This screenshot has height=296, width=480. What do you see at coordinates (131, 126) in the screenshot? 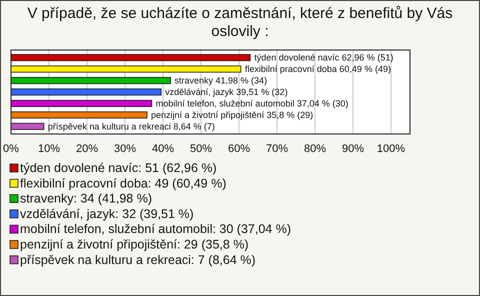
I see `data-label: příspěvek na kulturu a rekreaci 8,64 % (7)` at bounding box center [131, 126].